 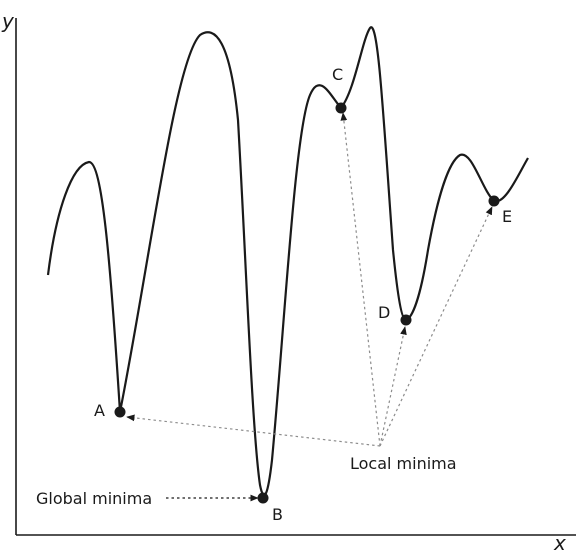 What do you see at coordinates (436, 326) in the screenshot?
I see `arrow-to-e` at bounding box center [436, 326].